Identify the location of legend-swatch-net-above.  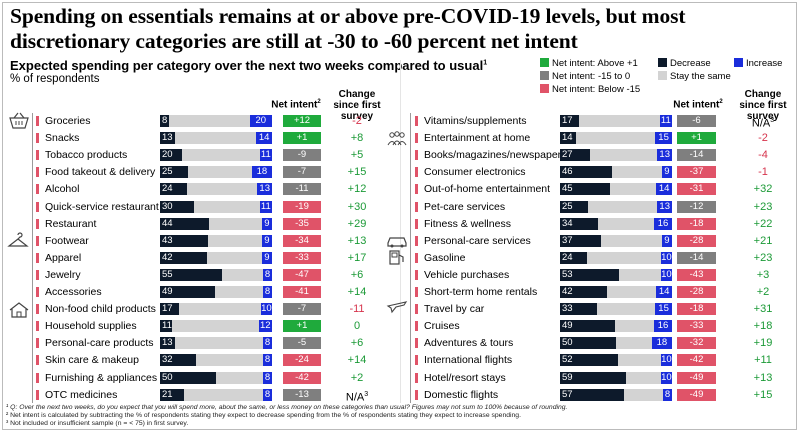
(544, 62).